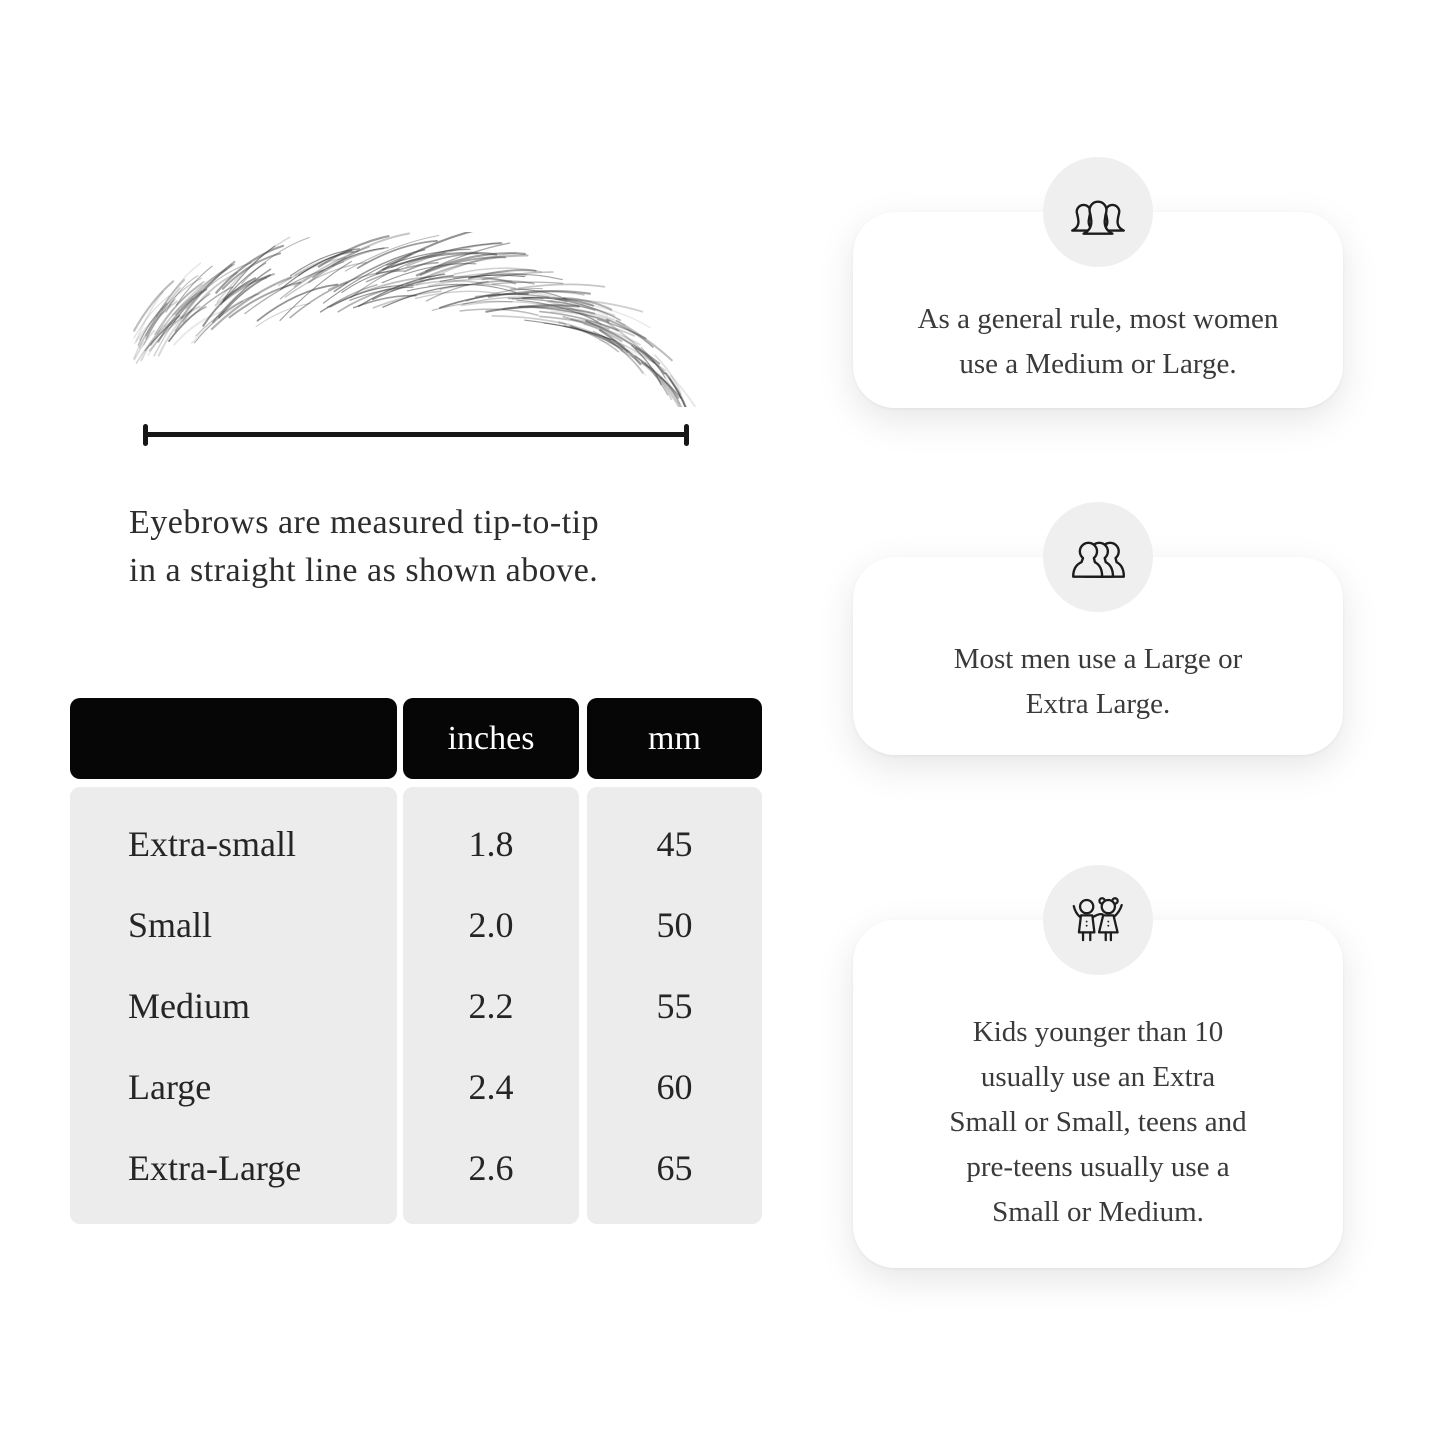 Image resolution: width=1445 pixels, height=1445 pixels. I want to click on measurement-line-endcap-left, so click(145, 435).